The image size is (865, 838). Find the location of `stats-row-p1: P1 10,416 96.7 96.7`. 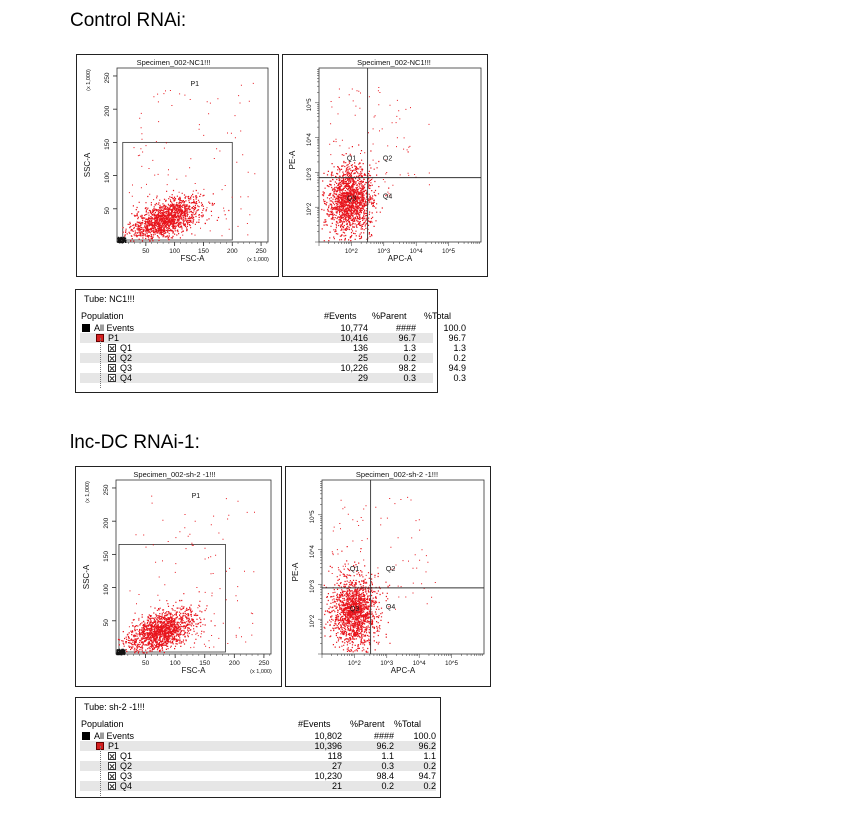

stats-row-p1: P1 10,416 96.7 96.7 is located at coordinates (273, 338).